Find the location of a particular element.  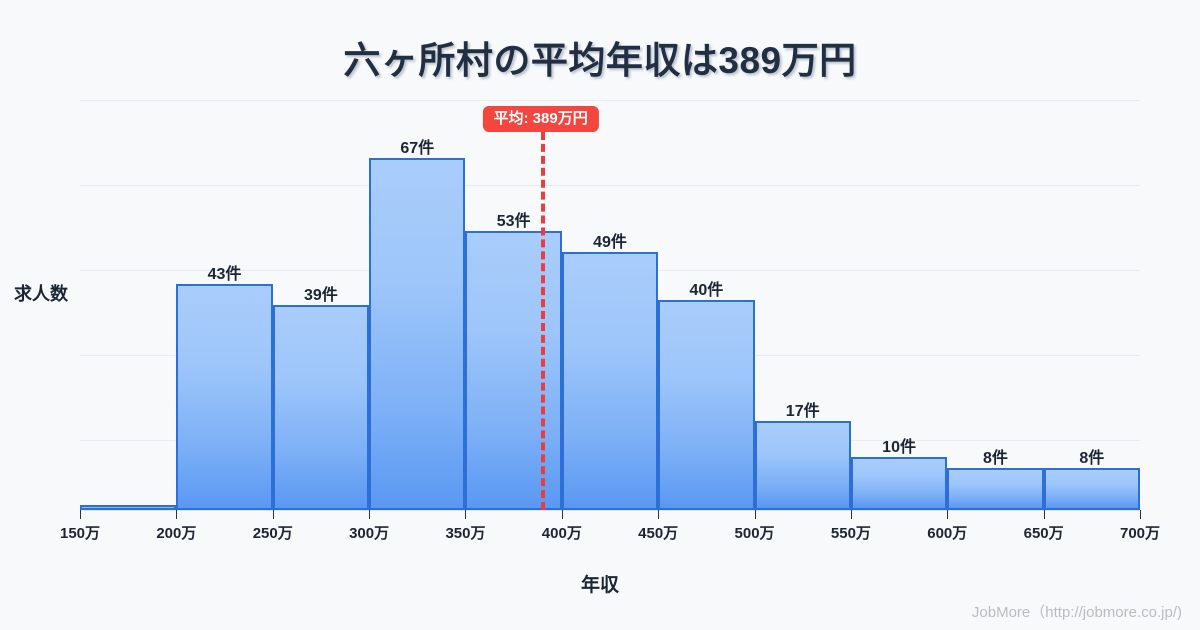

x-axis-title: 年収 is located at coordinates (599, 585).